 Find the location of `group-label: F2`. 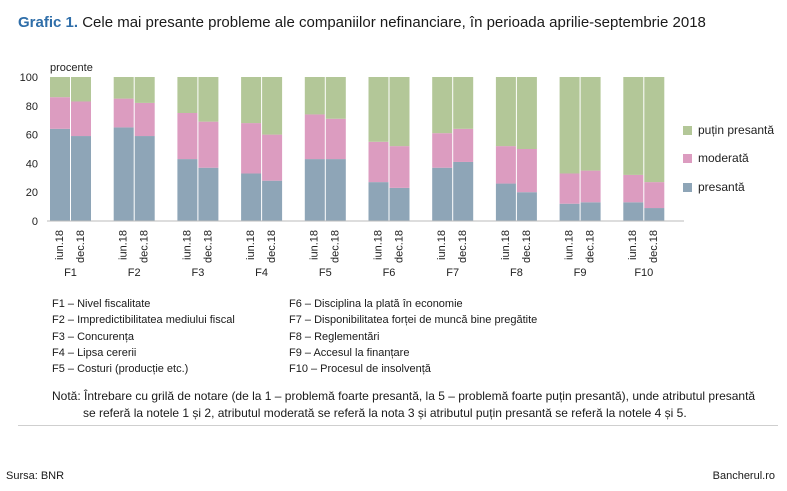

group-label: F2 is located at coordinates (134, 273).